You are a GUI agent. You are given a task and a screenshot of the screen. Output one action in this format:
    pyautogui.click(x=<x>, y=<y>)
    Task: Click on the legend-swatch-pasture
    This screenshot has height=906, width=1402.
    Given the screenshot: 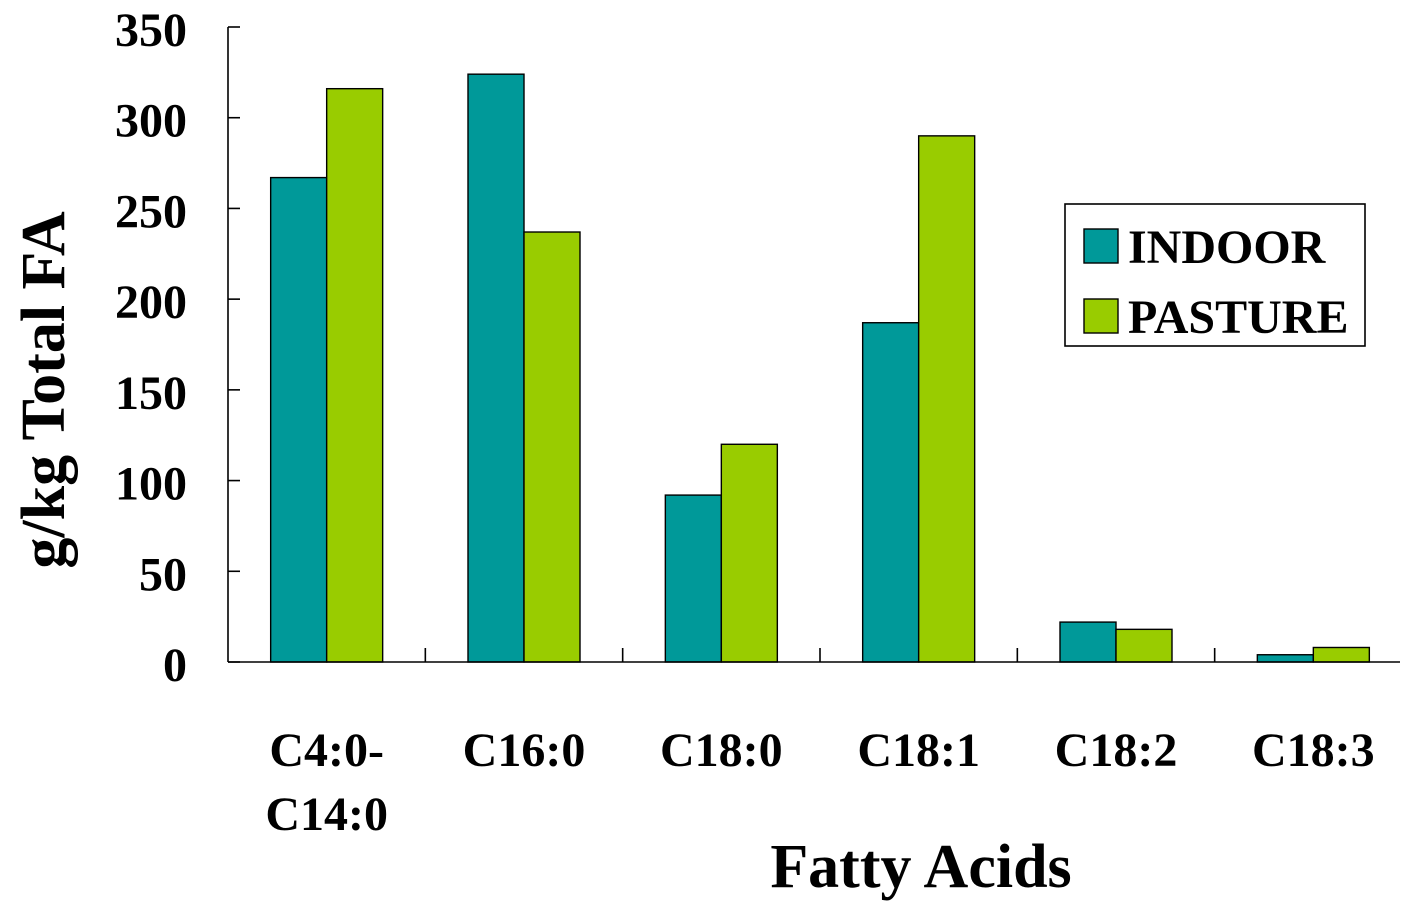 What is the action you would take?
    pyautogui.click(x=1101, y=316)
    